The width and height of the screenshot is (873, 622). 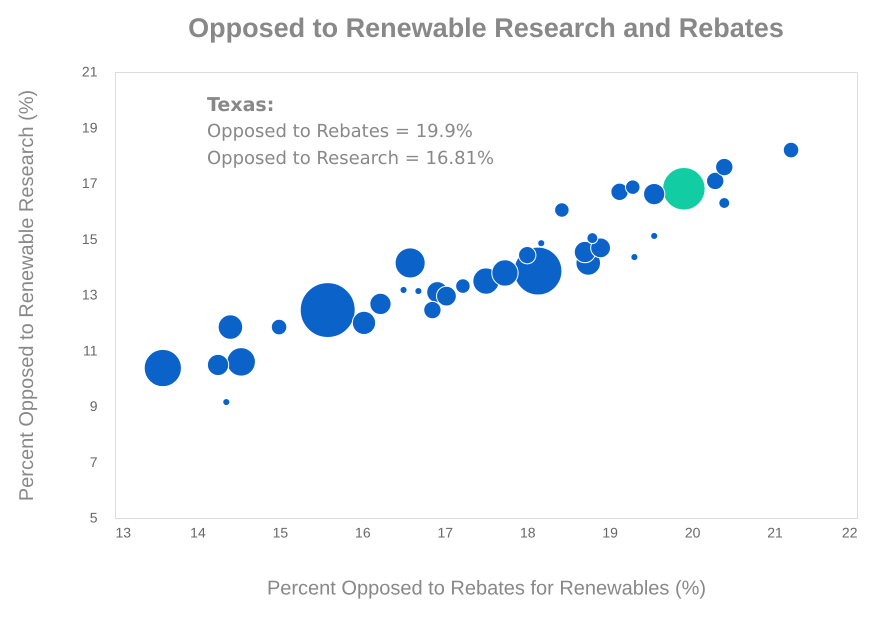 I want to click on x-tick-label: 19, so click(x=610, y=532).